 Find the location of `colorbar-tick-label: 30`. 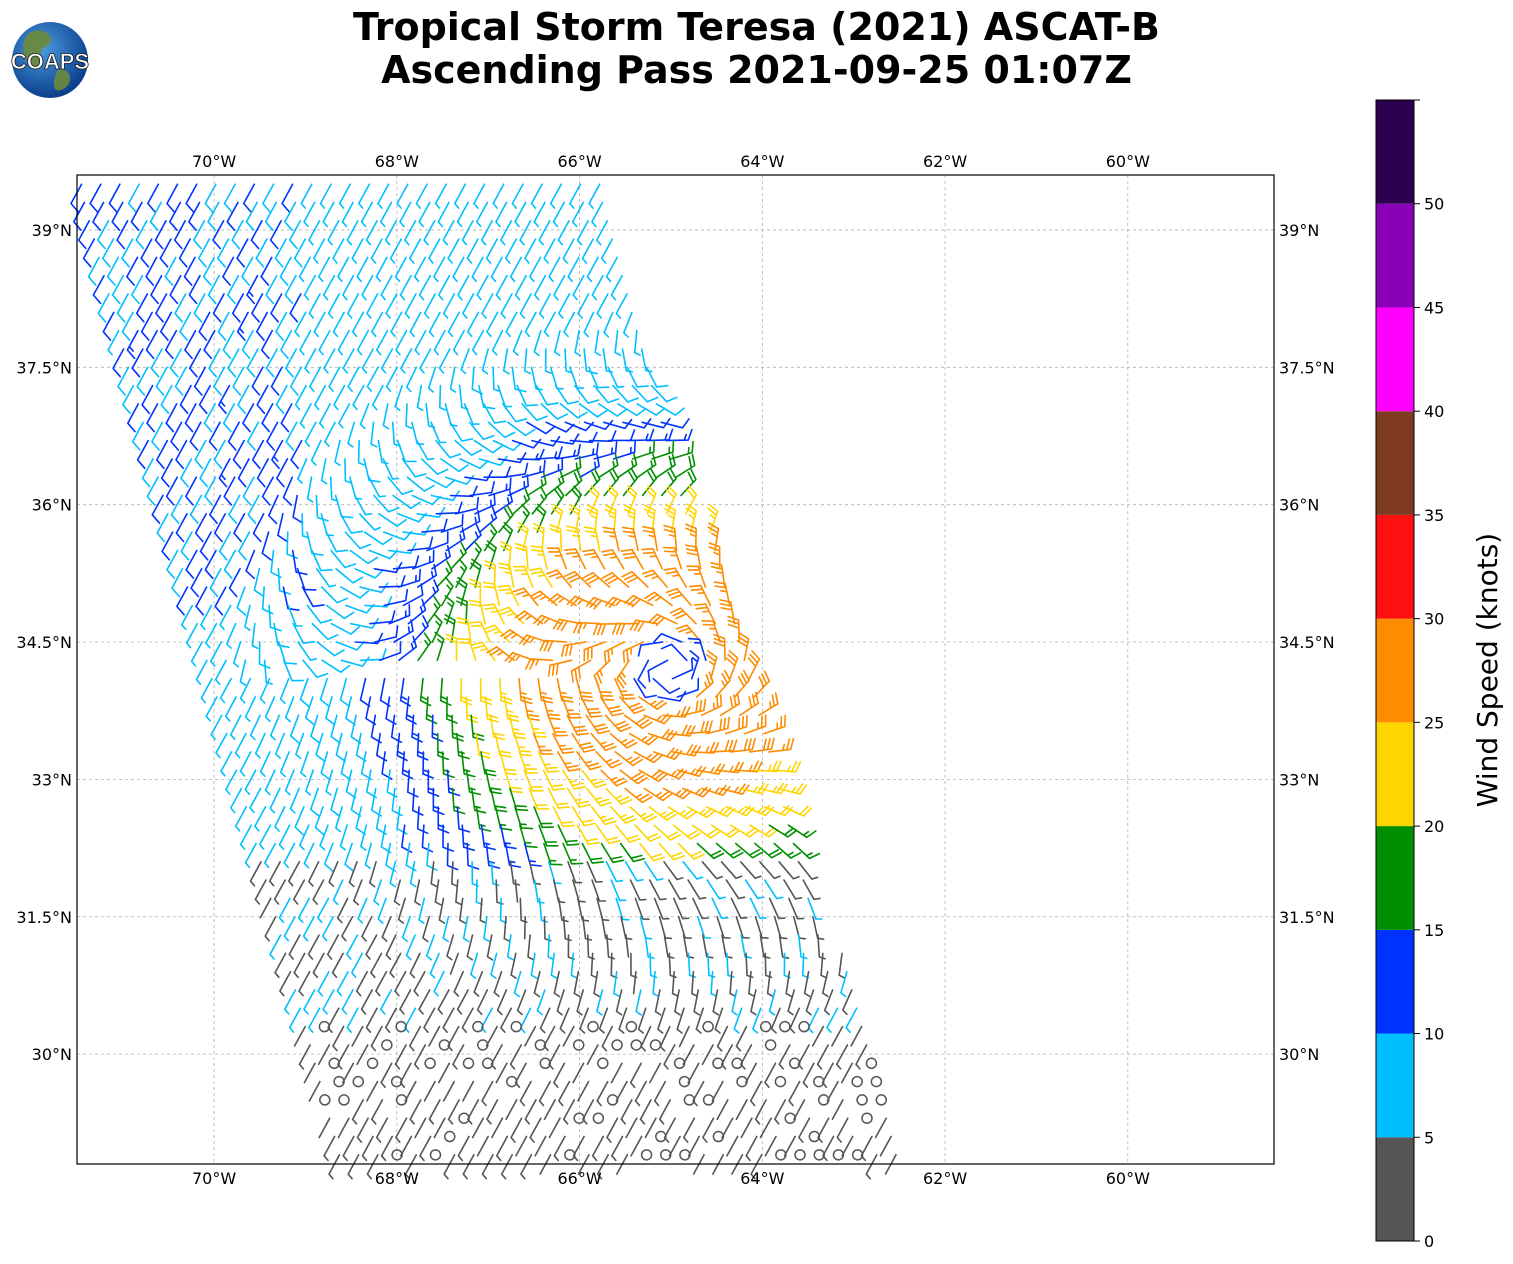

colorbar-tick-label: 30 is located at coordinates (1434, 619).